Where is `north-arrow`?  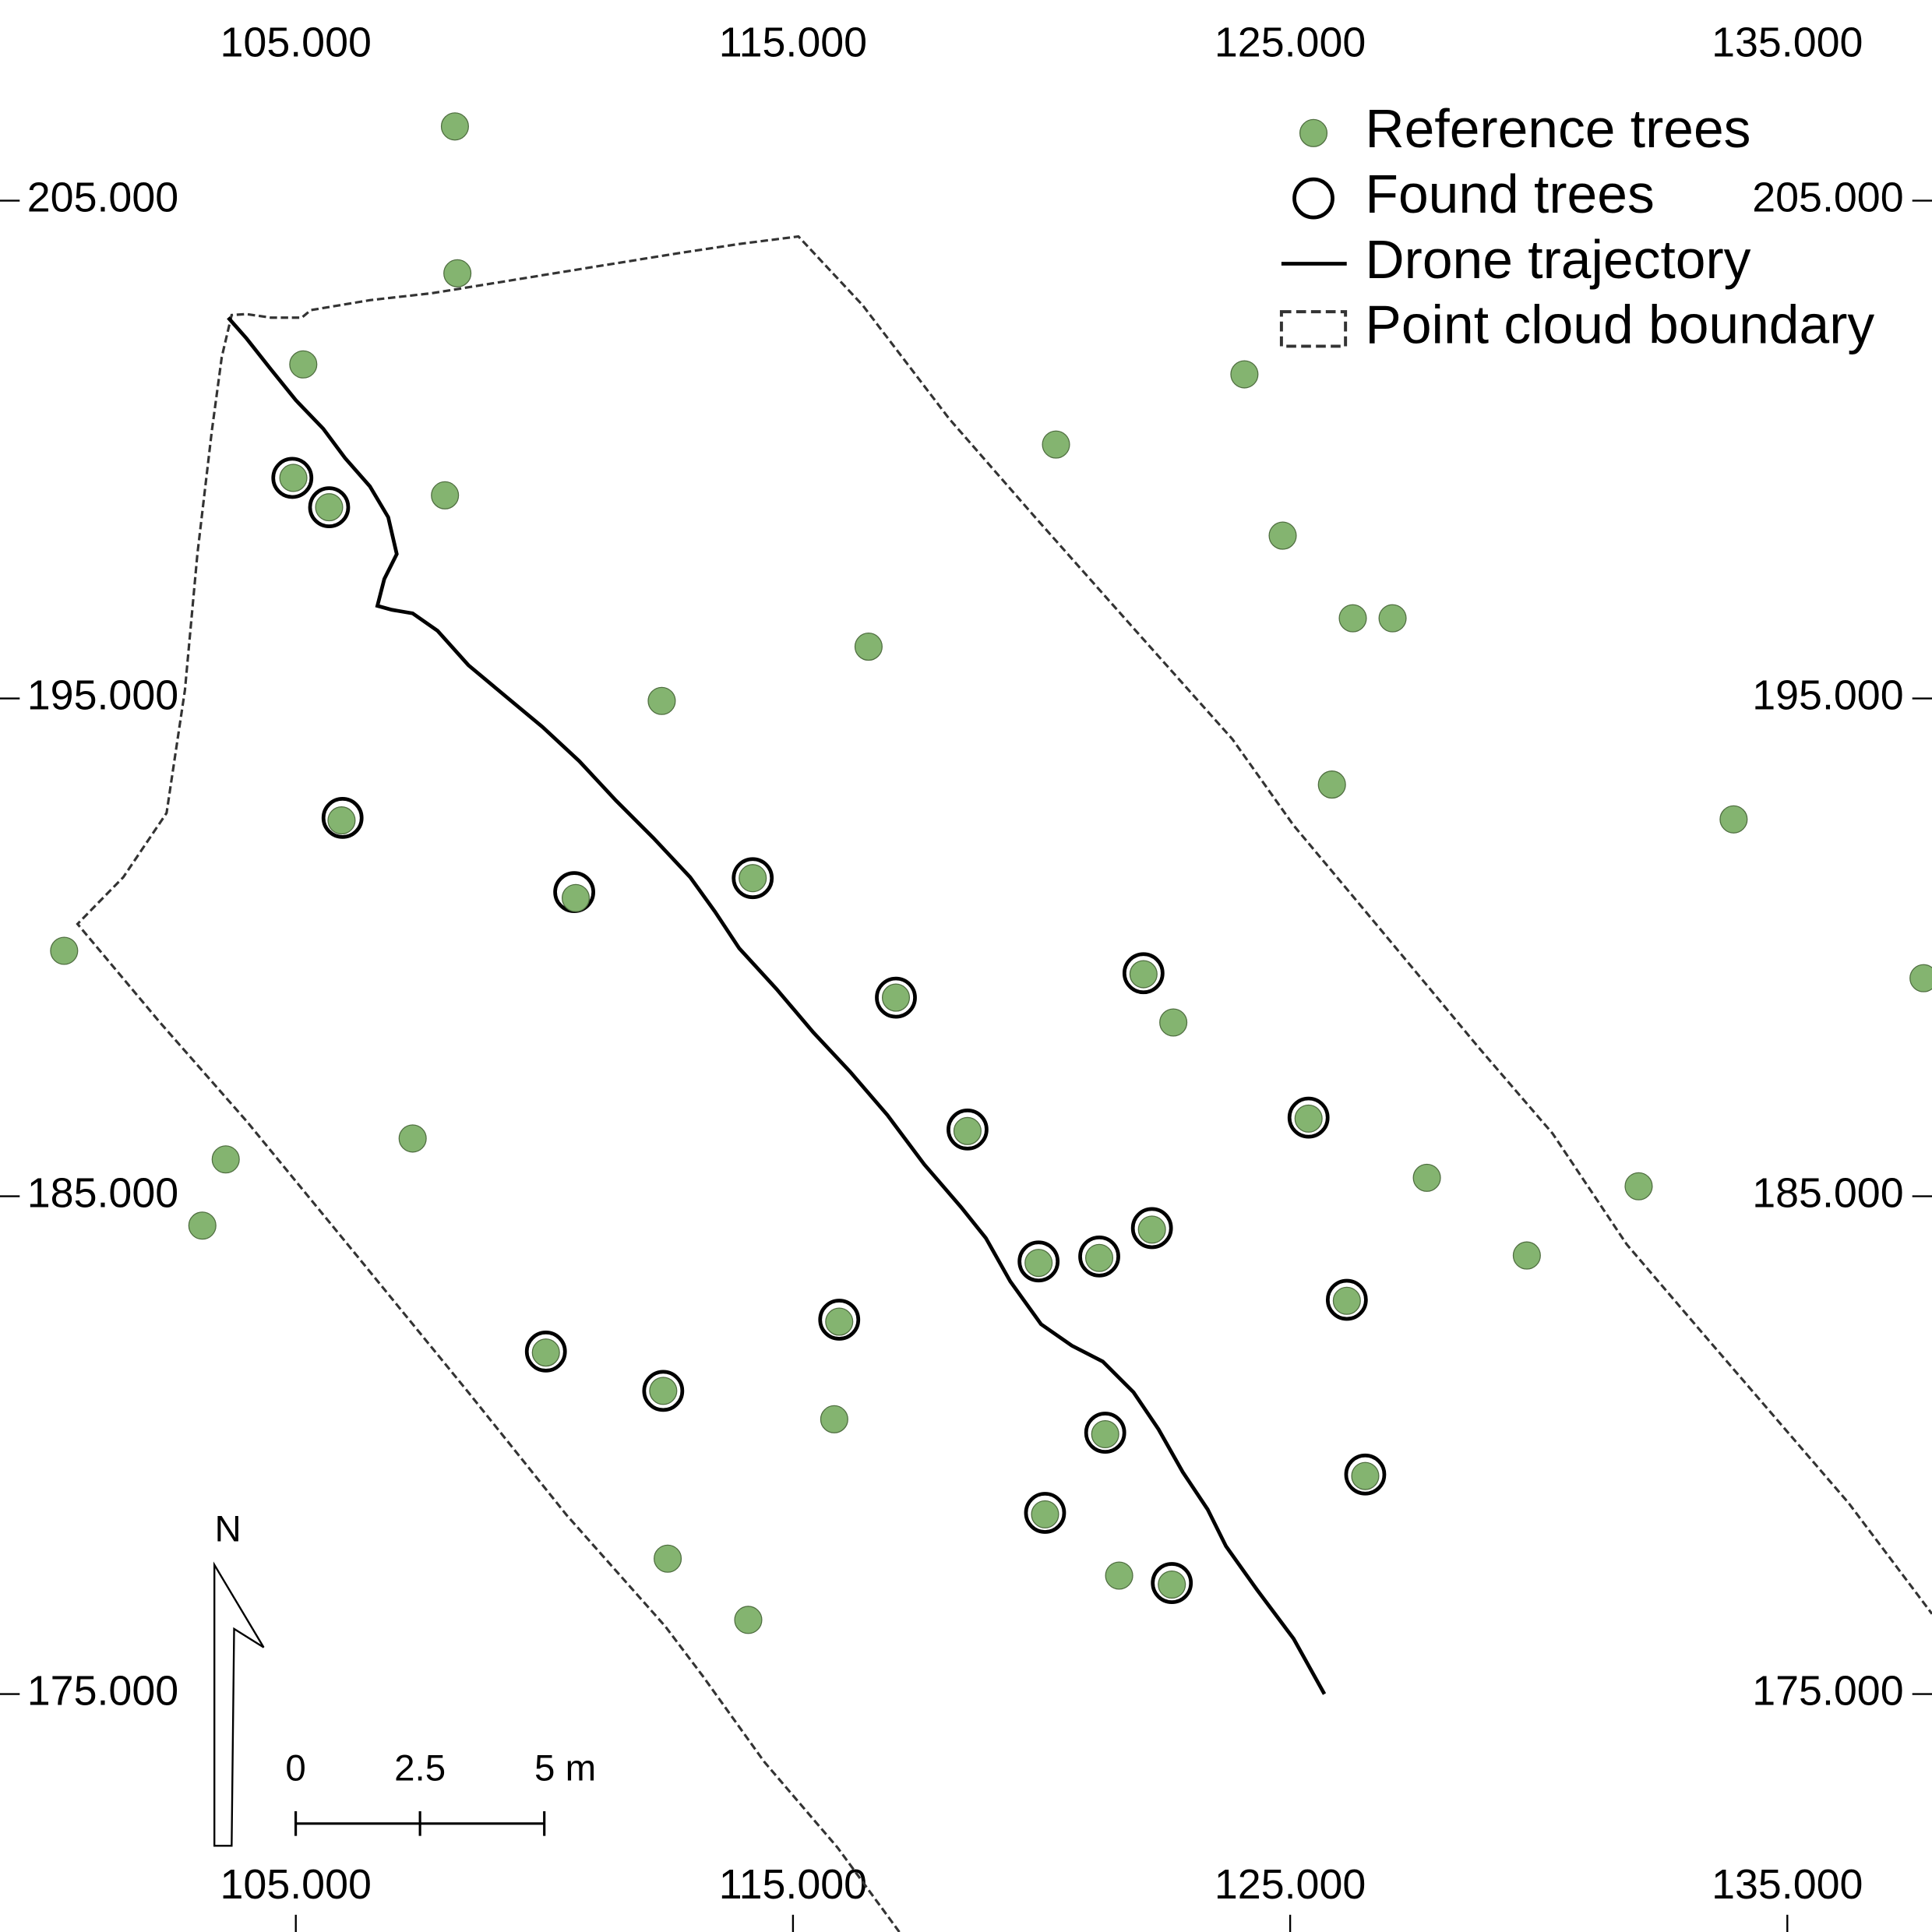
north-arrow is located at coordinates (239, 1704).